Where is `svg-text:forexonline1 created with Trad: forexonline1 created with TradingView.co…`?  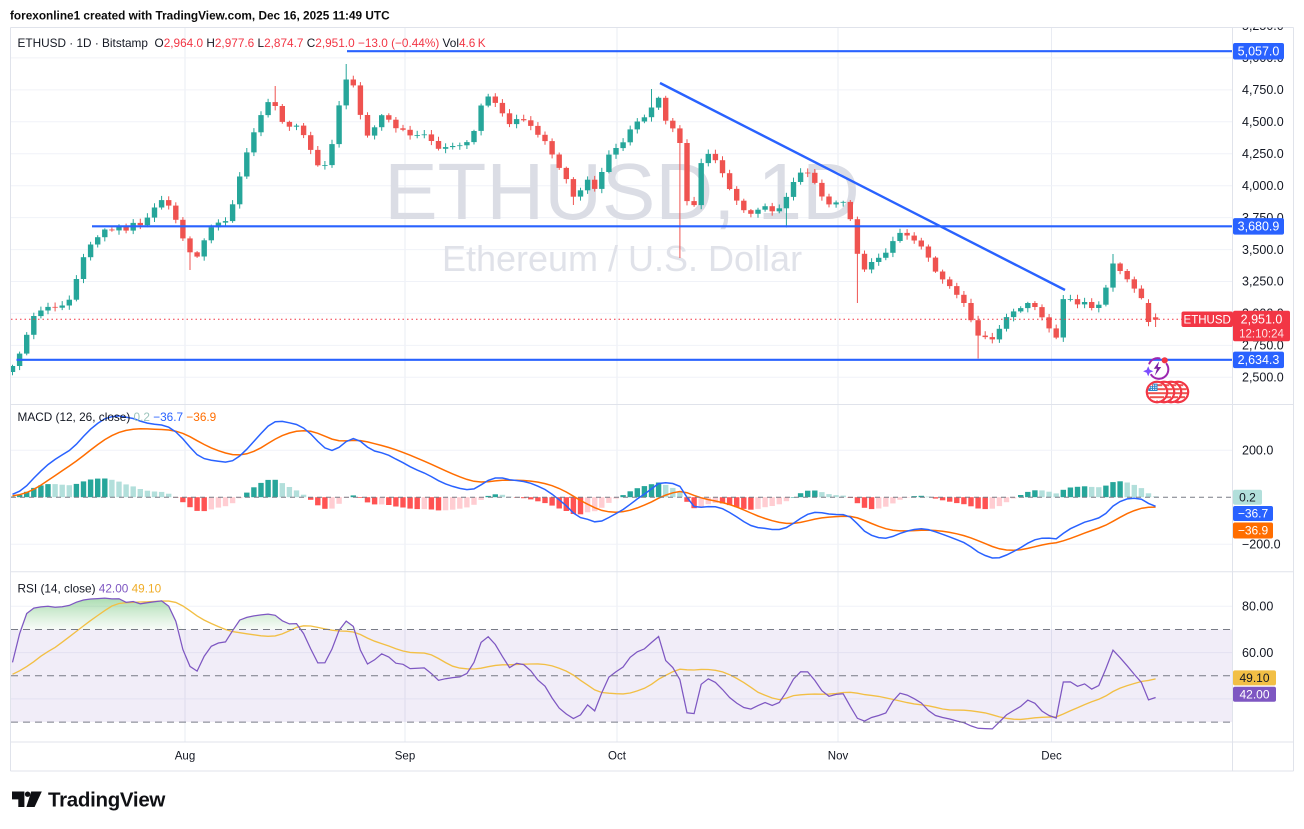
svg-text:forexonline1 created with Trad: forexonline1 created with TradingView.co… is located at coordinates (200, 16).